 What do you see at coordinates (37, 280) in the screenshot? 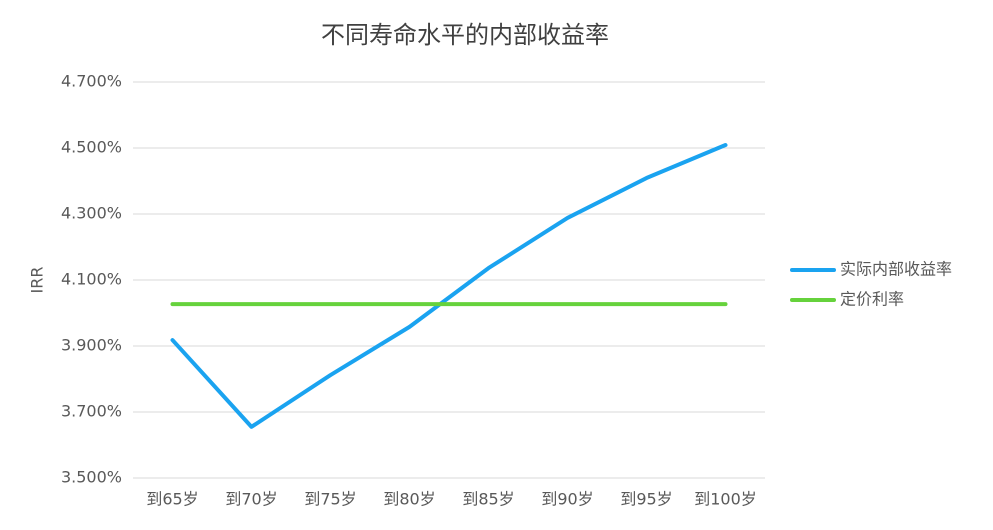
I see `y-axis-label: IRR` at bounding box center [37, 280].